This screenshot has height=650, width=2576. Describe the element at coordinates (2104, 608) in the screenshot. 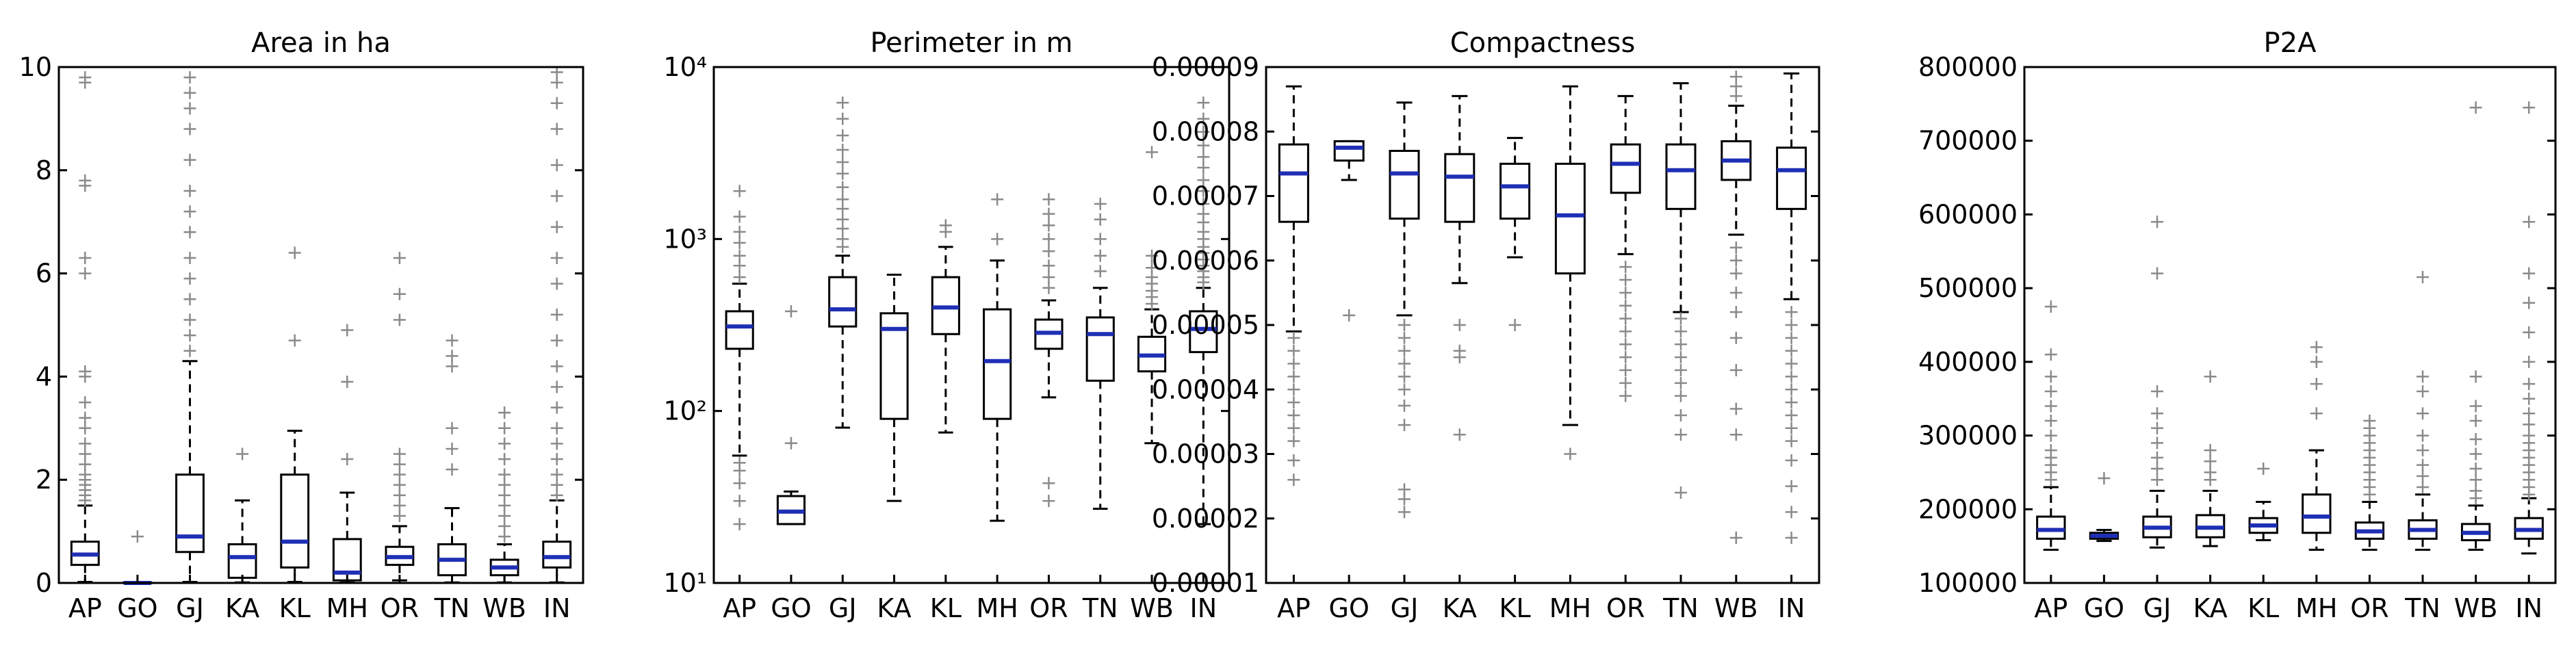

I see `x-tick-label-GO: GO` at that location.